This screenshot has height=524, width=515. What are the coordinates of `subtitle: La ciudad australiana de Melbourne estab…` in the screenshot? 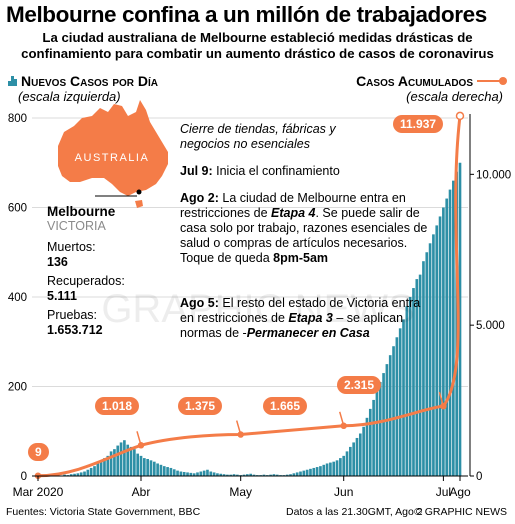 It's located at (257, 45).